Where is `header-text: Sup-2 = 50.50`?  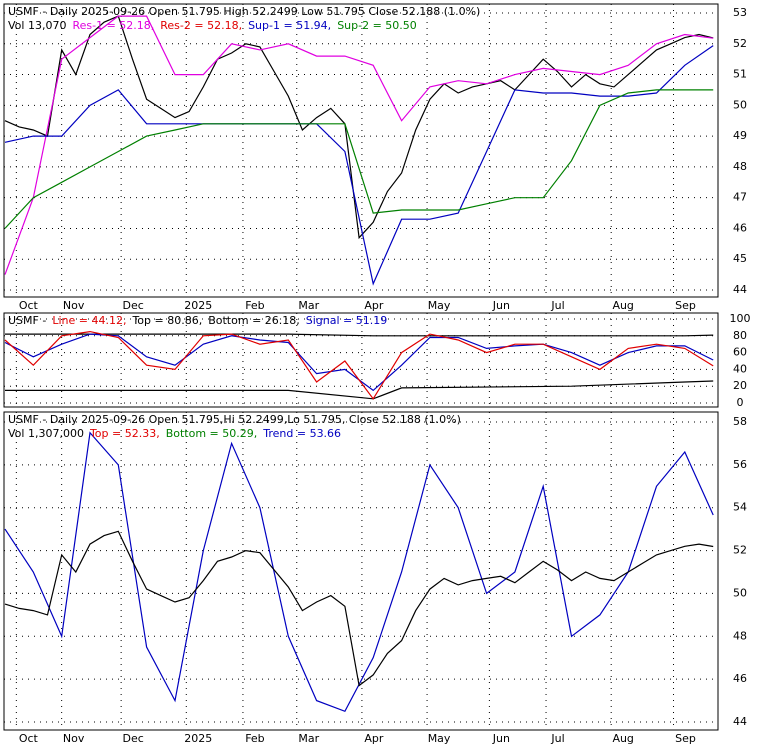 header-text: Sup-2 = 50.50 is located at coordinates (377, 25).